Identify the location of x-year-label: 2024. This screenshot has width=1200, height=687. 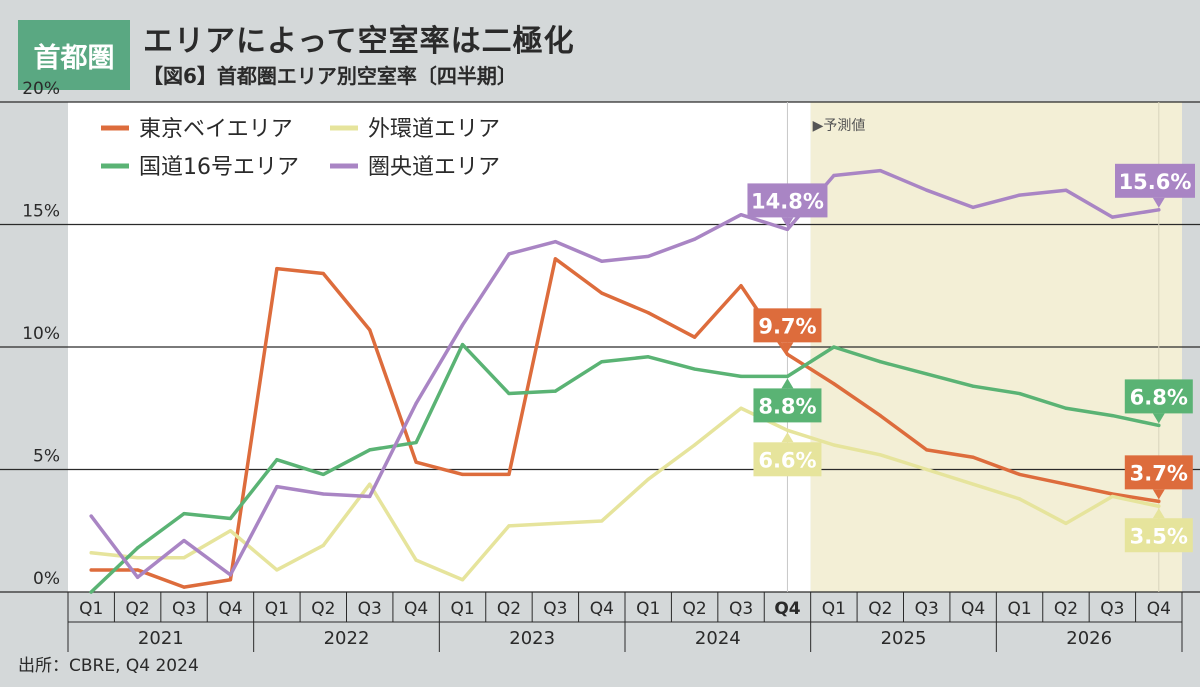
(718, 638).